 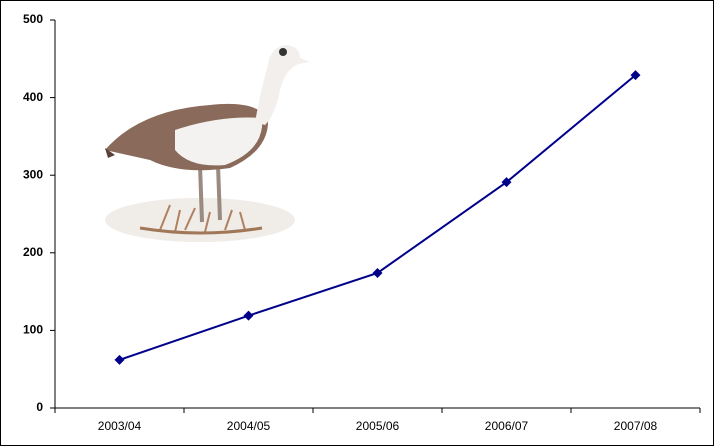 What do you see at coordinates (636, 426) in the screenshot?
I see `x-tick-label: 2007/08` at bounding box center [636, 426].